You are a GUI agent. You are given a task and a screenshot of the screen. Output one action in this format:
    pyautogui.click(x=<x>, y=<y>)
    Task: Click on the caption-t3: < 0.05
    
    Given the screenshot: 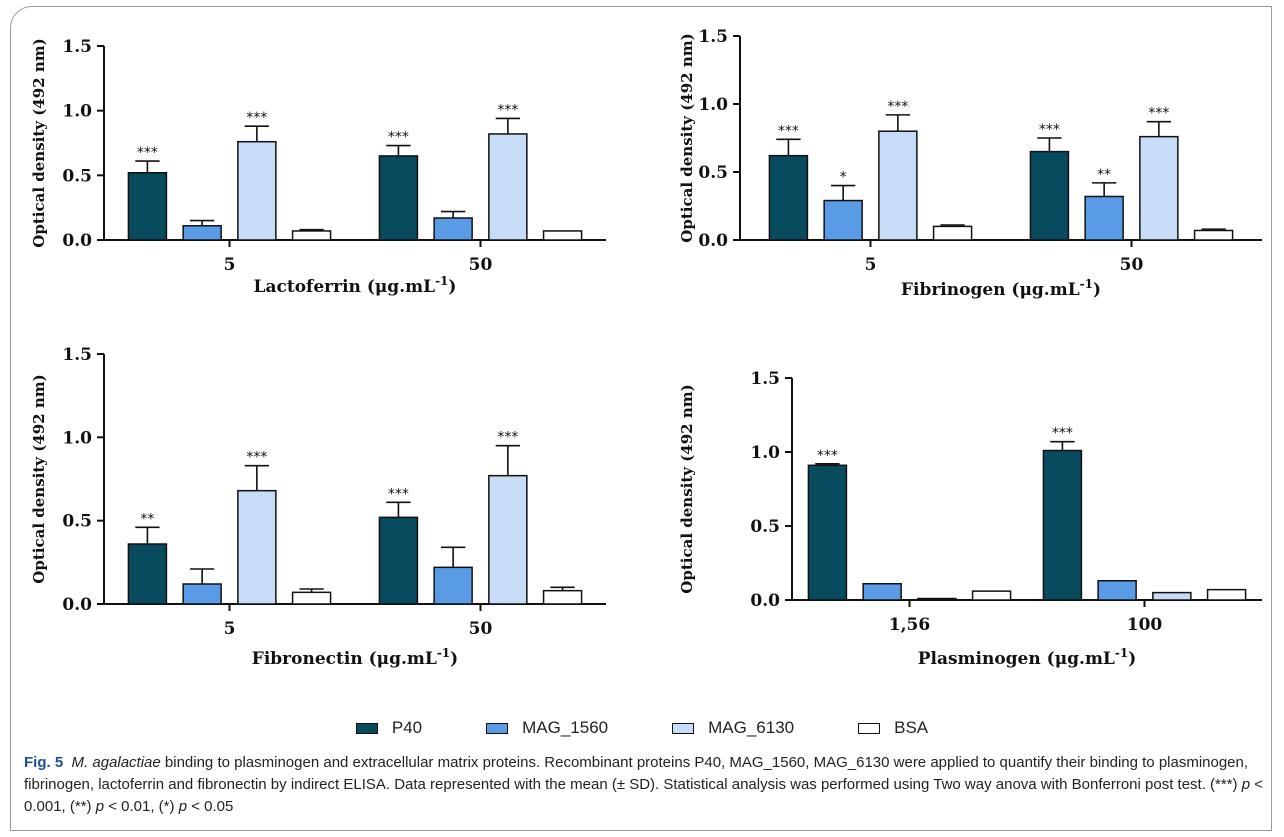 What is the action you would take?
    pyautogui.click(x=210, y=806)
    